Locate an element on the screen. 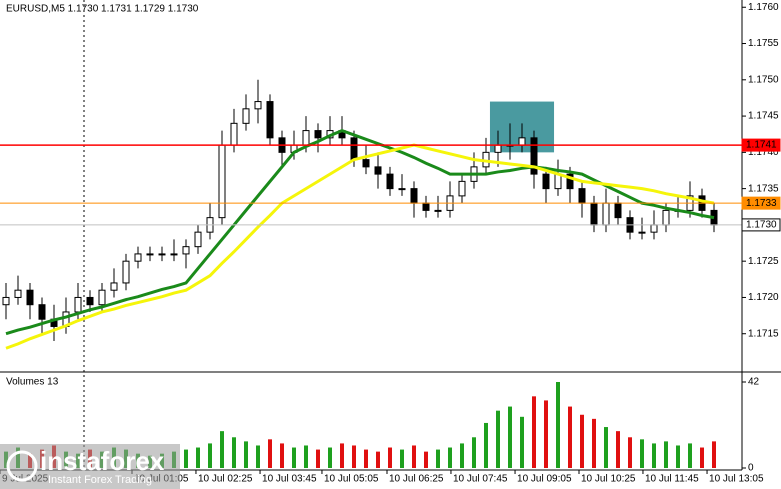 This screenshot has height=489, width=781. x-tick-label: 10 Jul 09:05 is located at coordinates (544, 479).